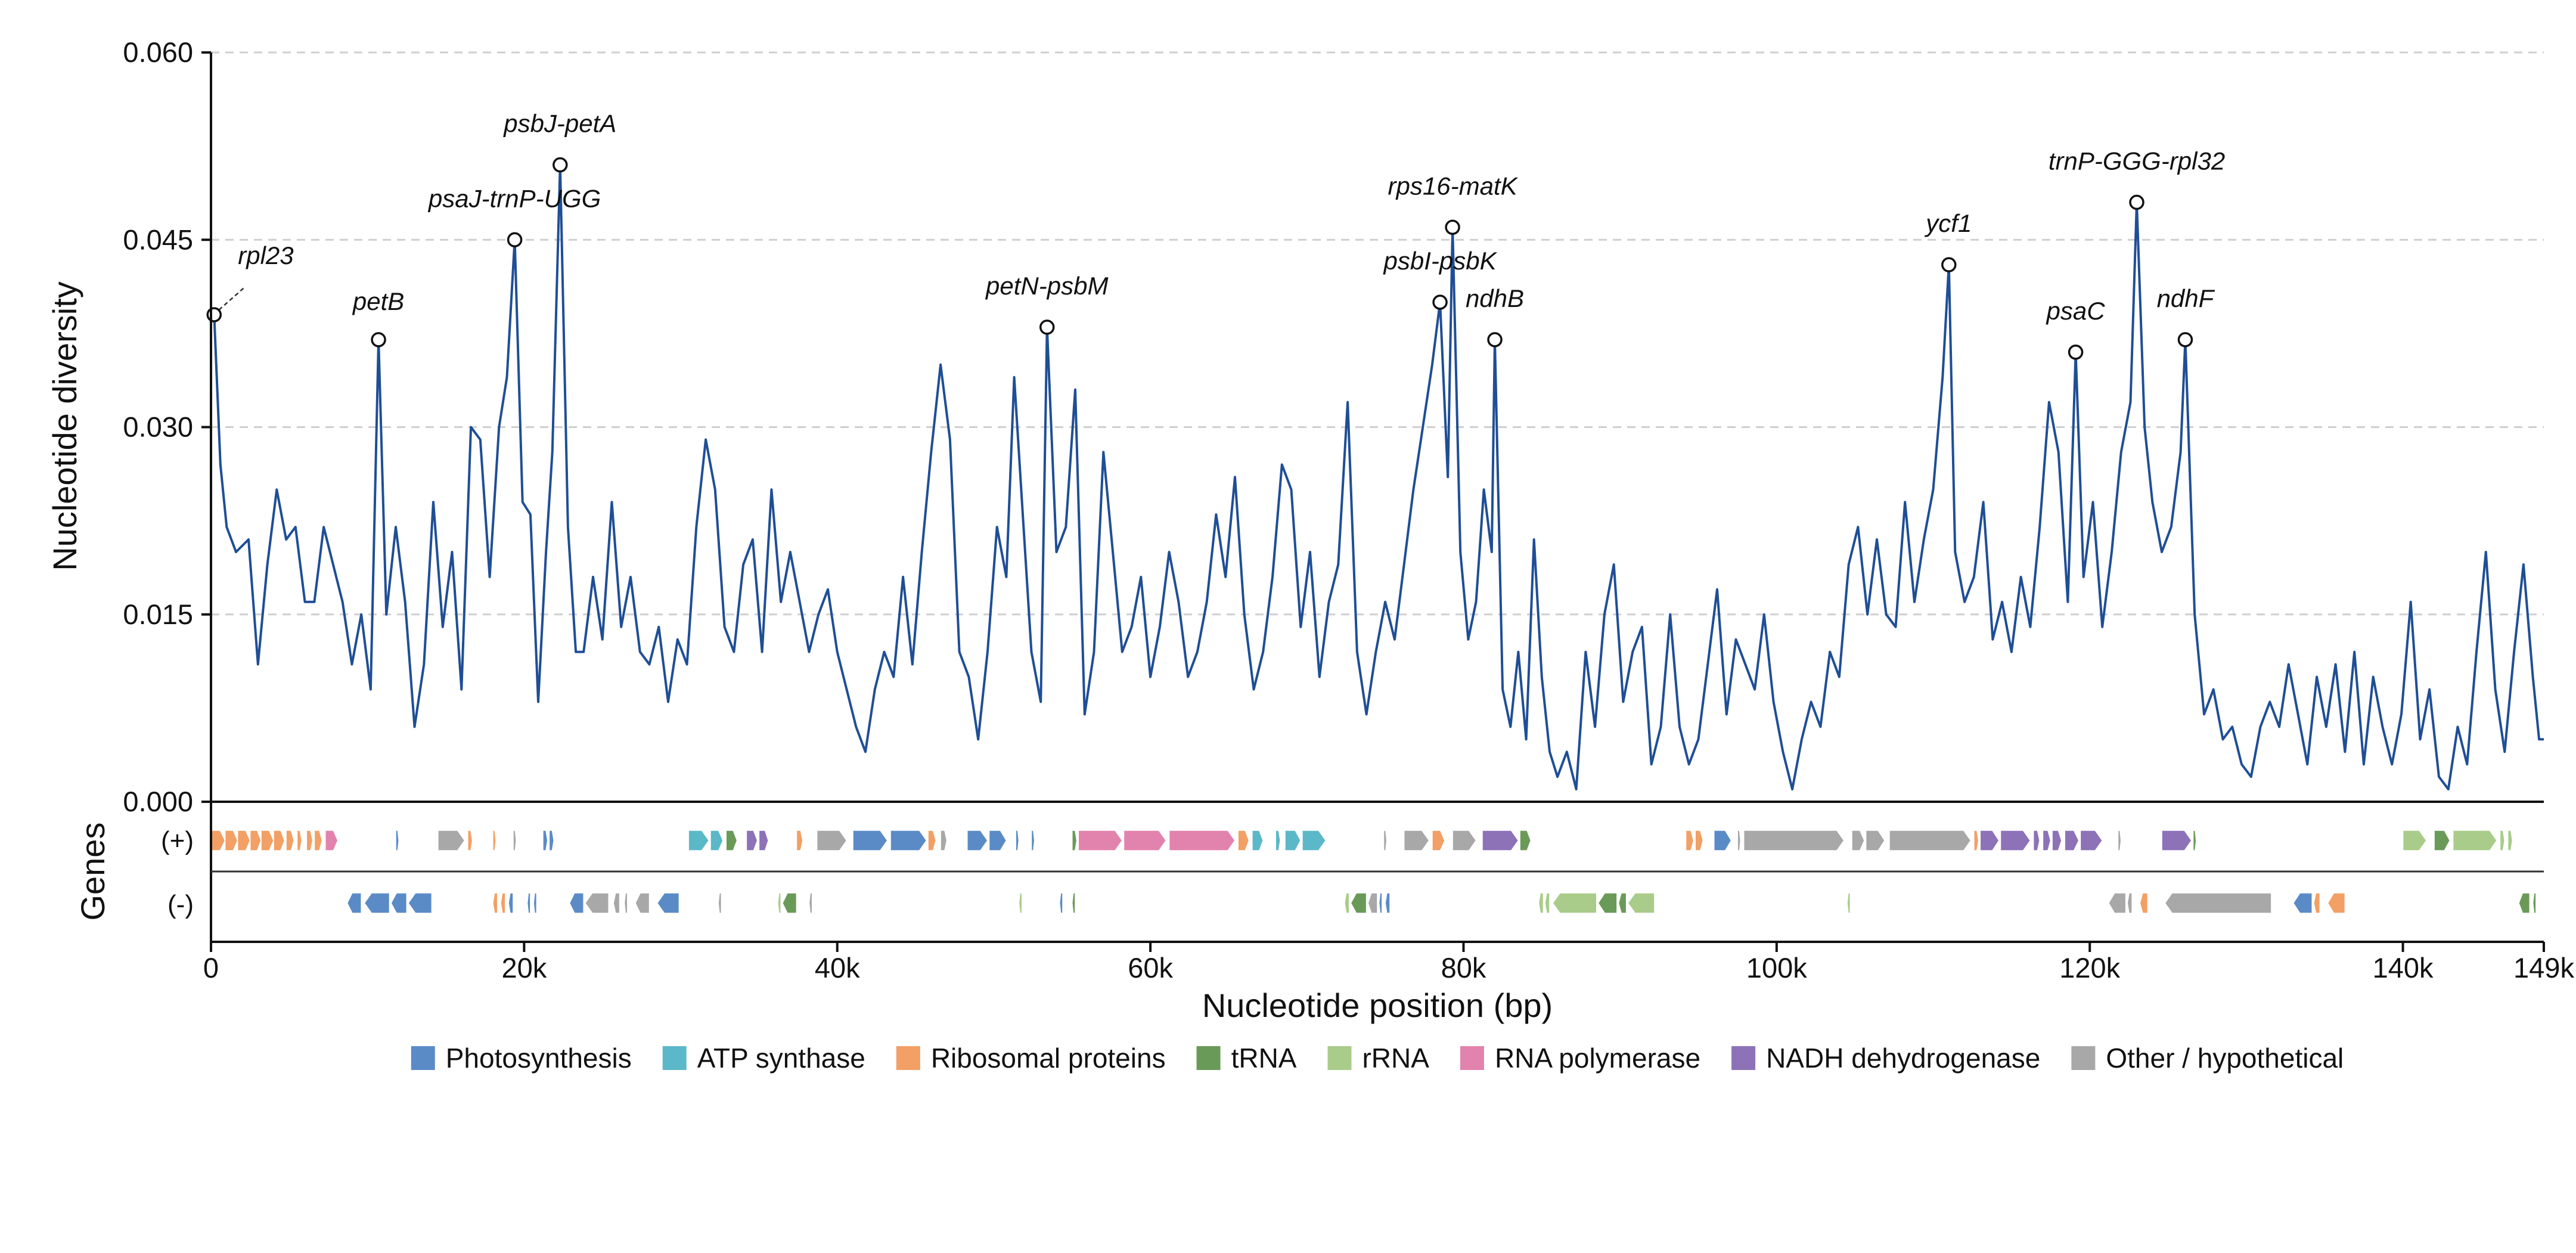  Describe the element at coordinates (2543, 968) in the screenshot. I see `x-tick-label: 149k` at that location.